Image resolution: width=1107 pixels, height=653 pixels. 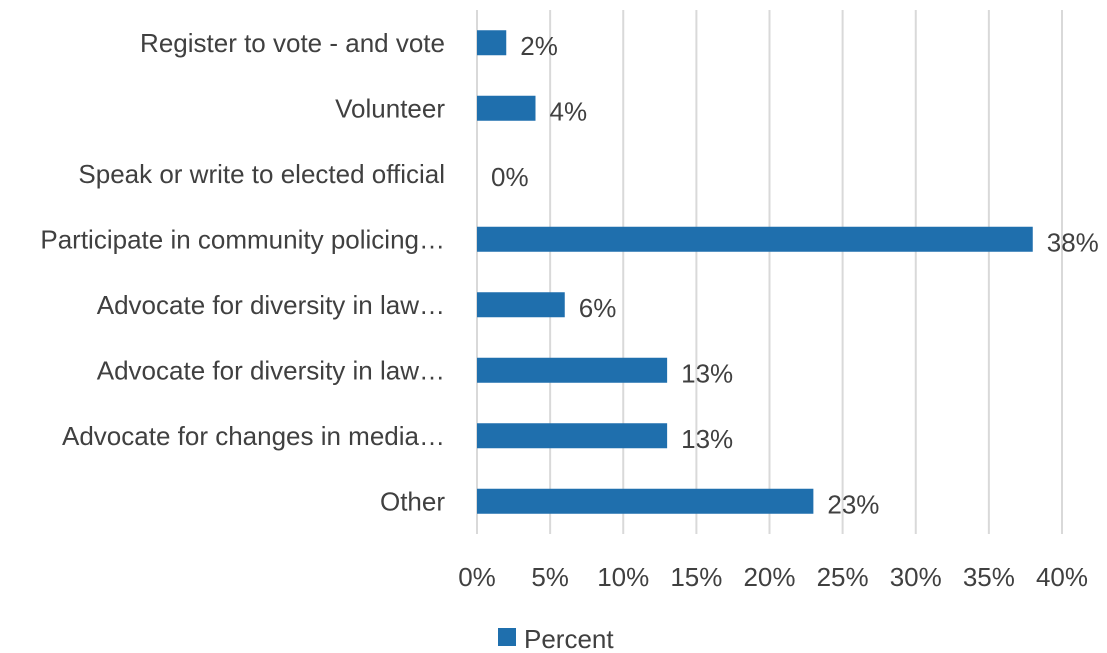 I want to click on x-tick-label-4: 20%, so click(x=769, y=577).